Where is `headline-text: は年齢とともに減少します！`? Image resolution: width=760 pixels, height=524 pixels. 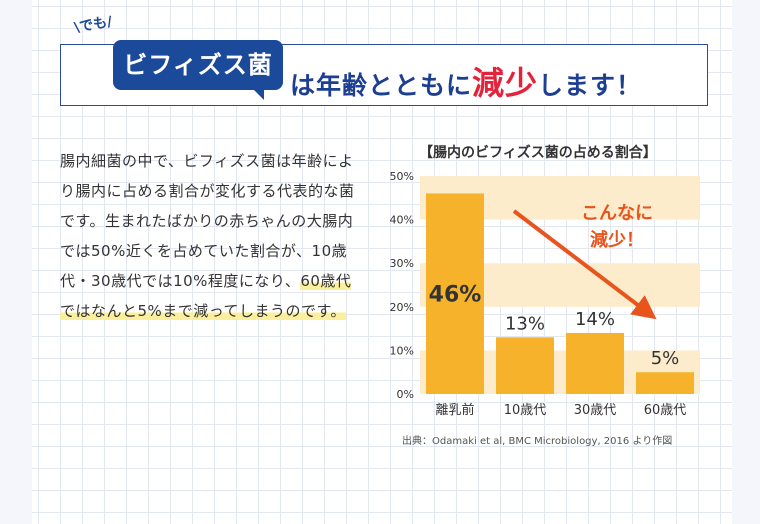
headline-text: は年齢とともに減少します！ is located at coordinates (466, 81).